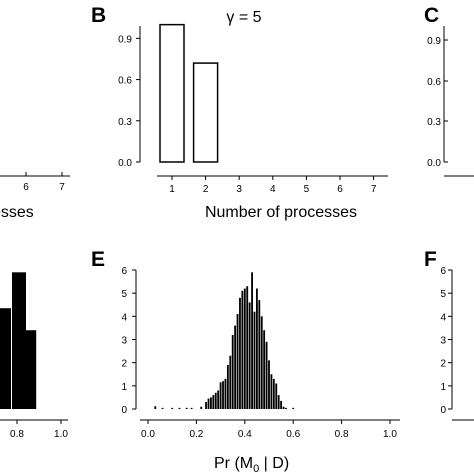 This screenshot has width=474, height=474. What do you see at coordinates (243, 17) in the screenshot?
I see `panel-b-title: γ = 5` at bounding box center [243, 17].